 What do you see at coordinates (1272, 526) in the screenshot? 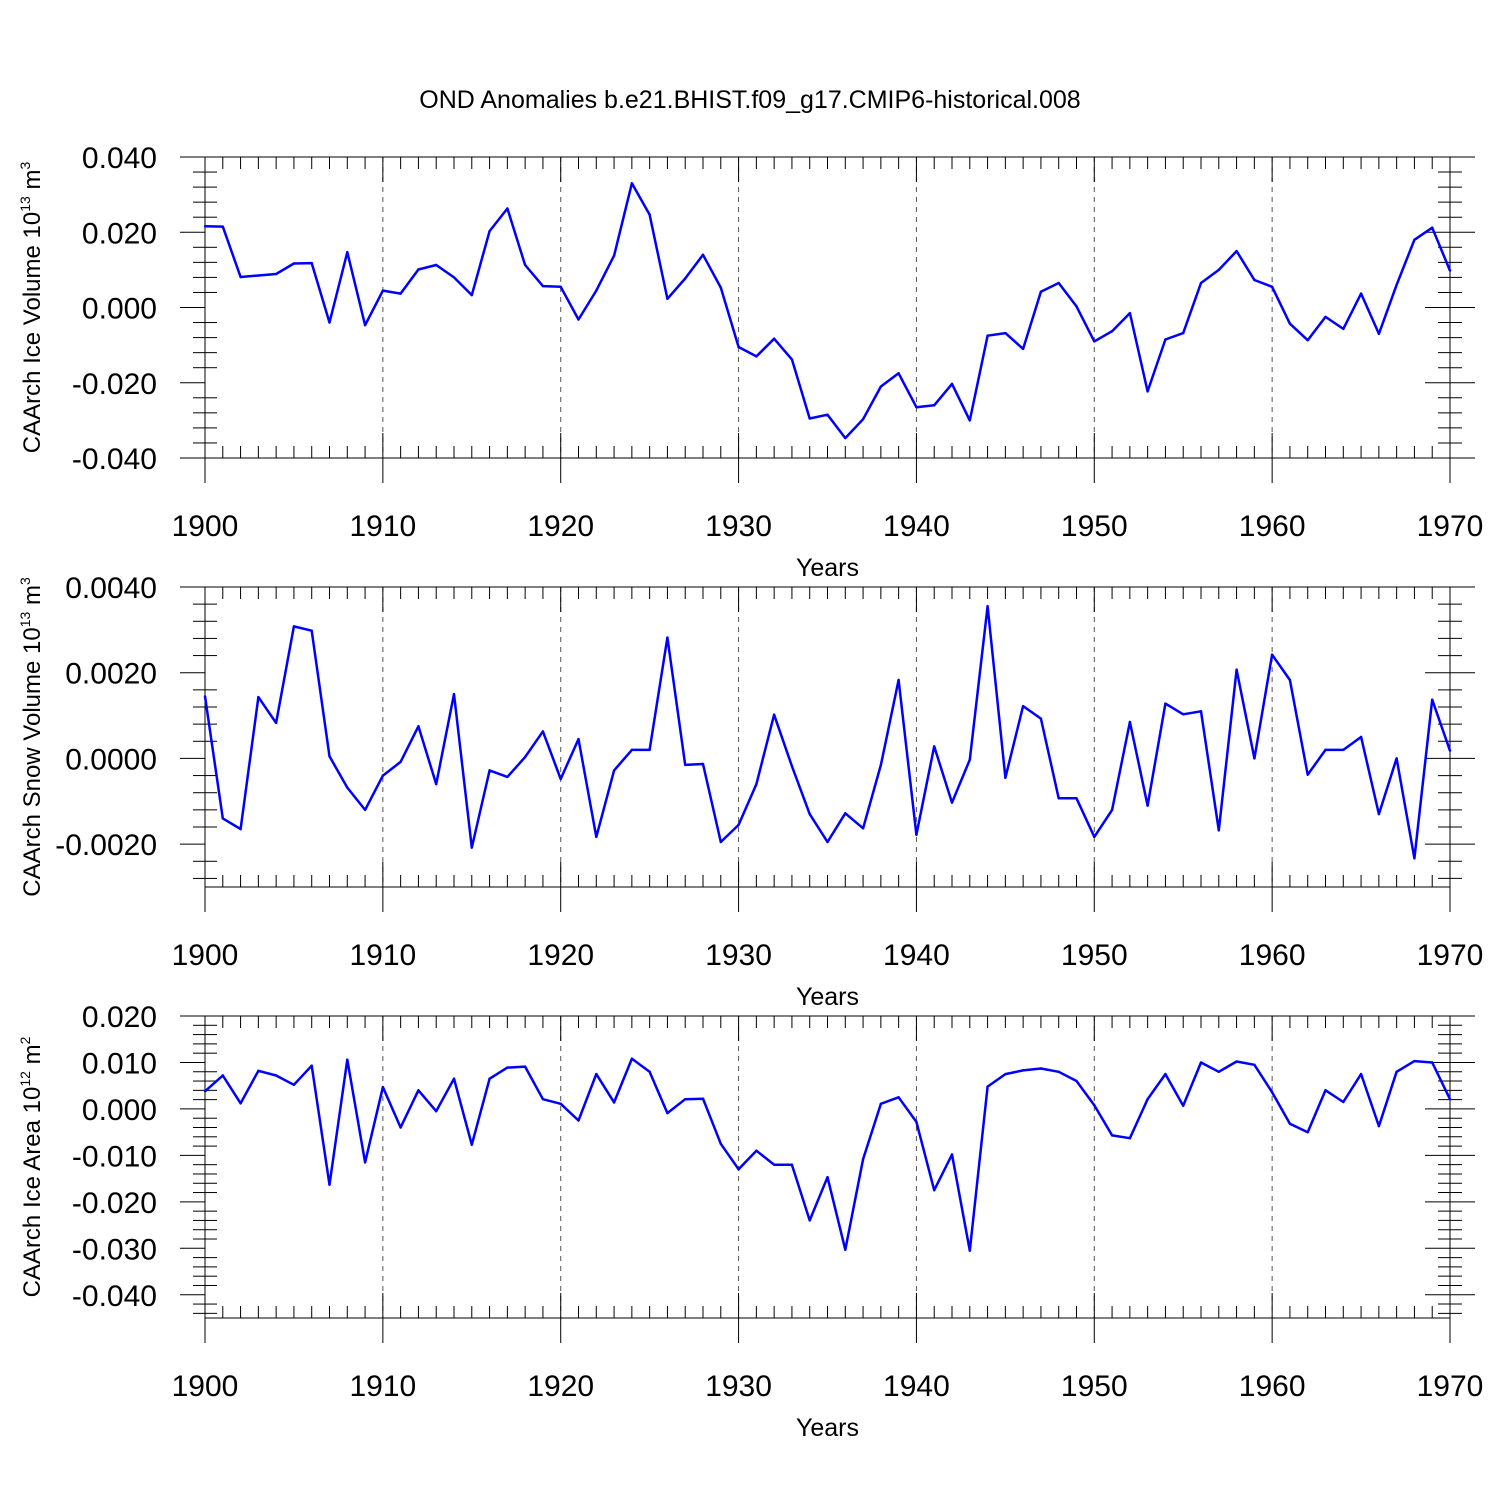
I see `x-tick-label: 1960` at bounding box center [1272, 526].